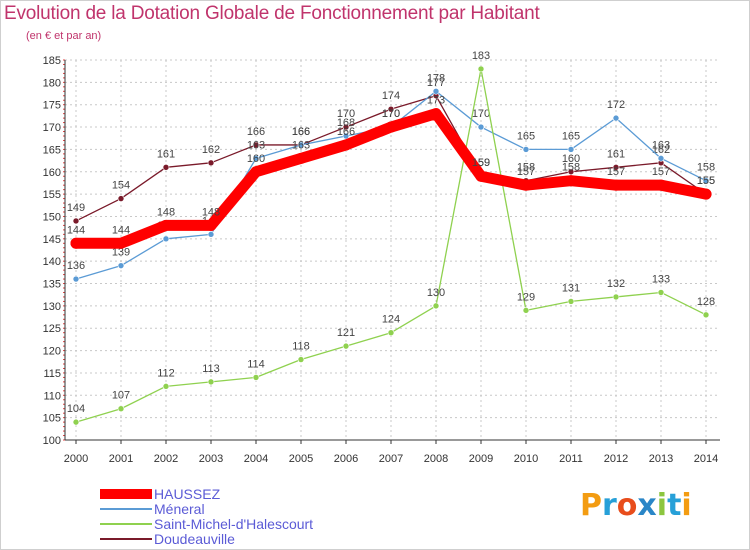 The image size is (750, 550). I want to click on x-tick-label: 2010, so click(526, 459).